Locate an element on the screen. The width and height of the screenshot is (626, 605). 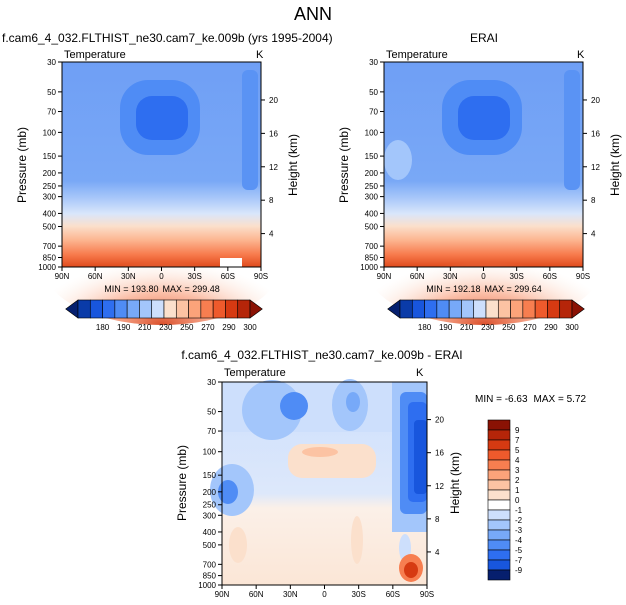
y-tick-label: 50 is located at coordinates (51, 92).